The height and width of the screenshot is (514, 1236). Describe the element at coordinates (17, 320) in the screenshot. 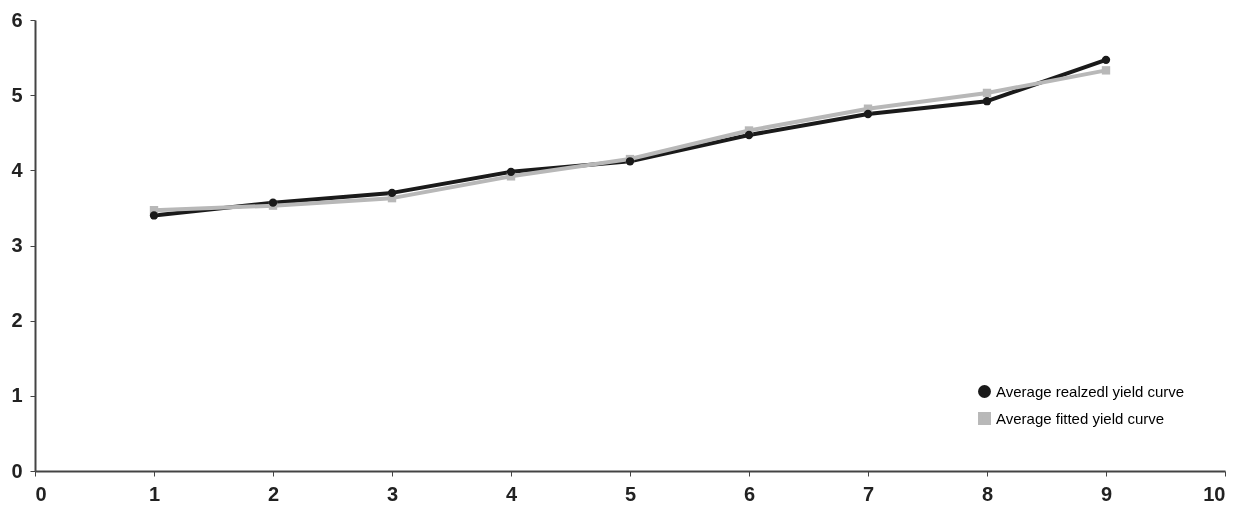

I see `y-tick-label: 2` at that location.